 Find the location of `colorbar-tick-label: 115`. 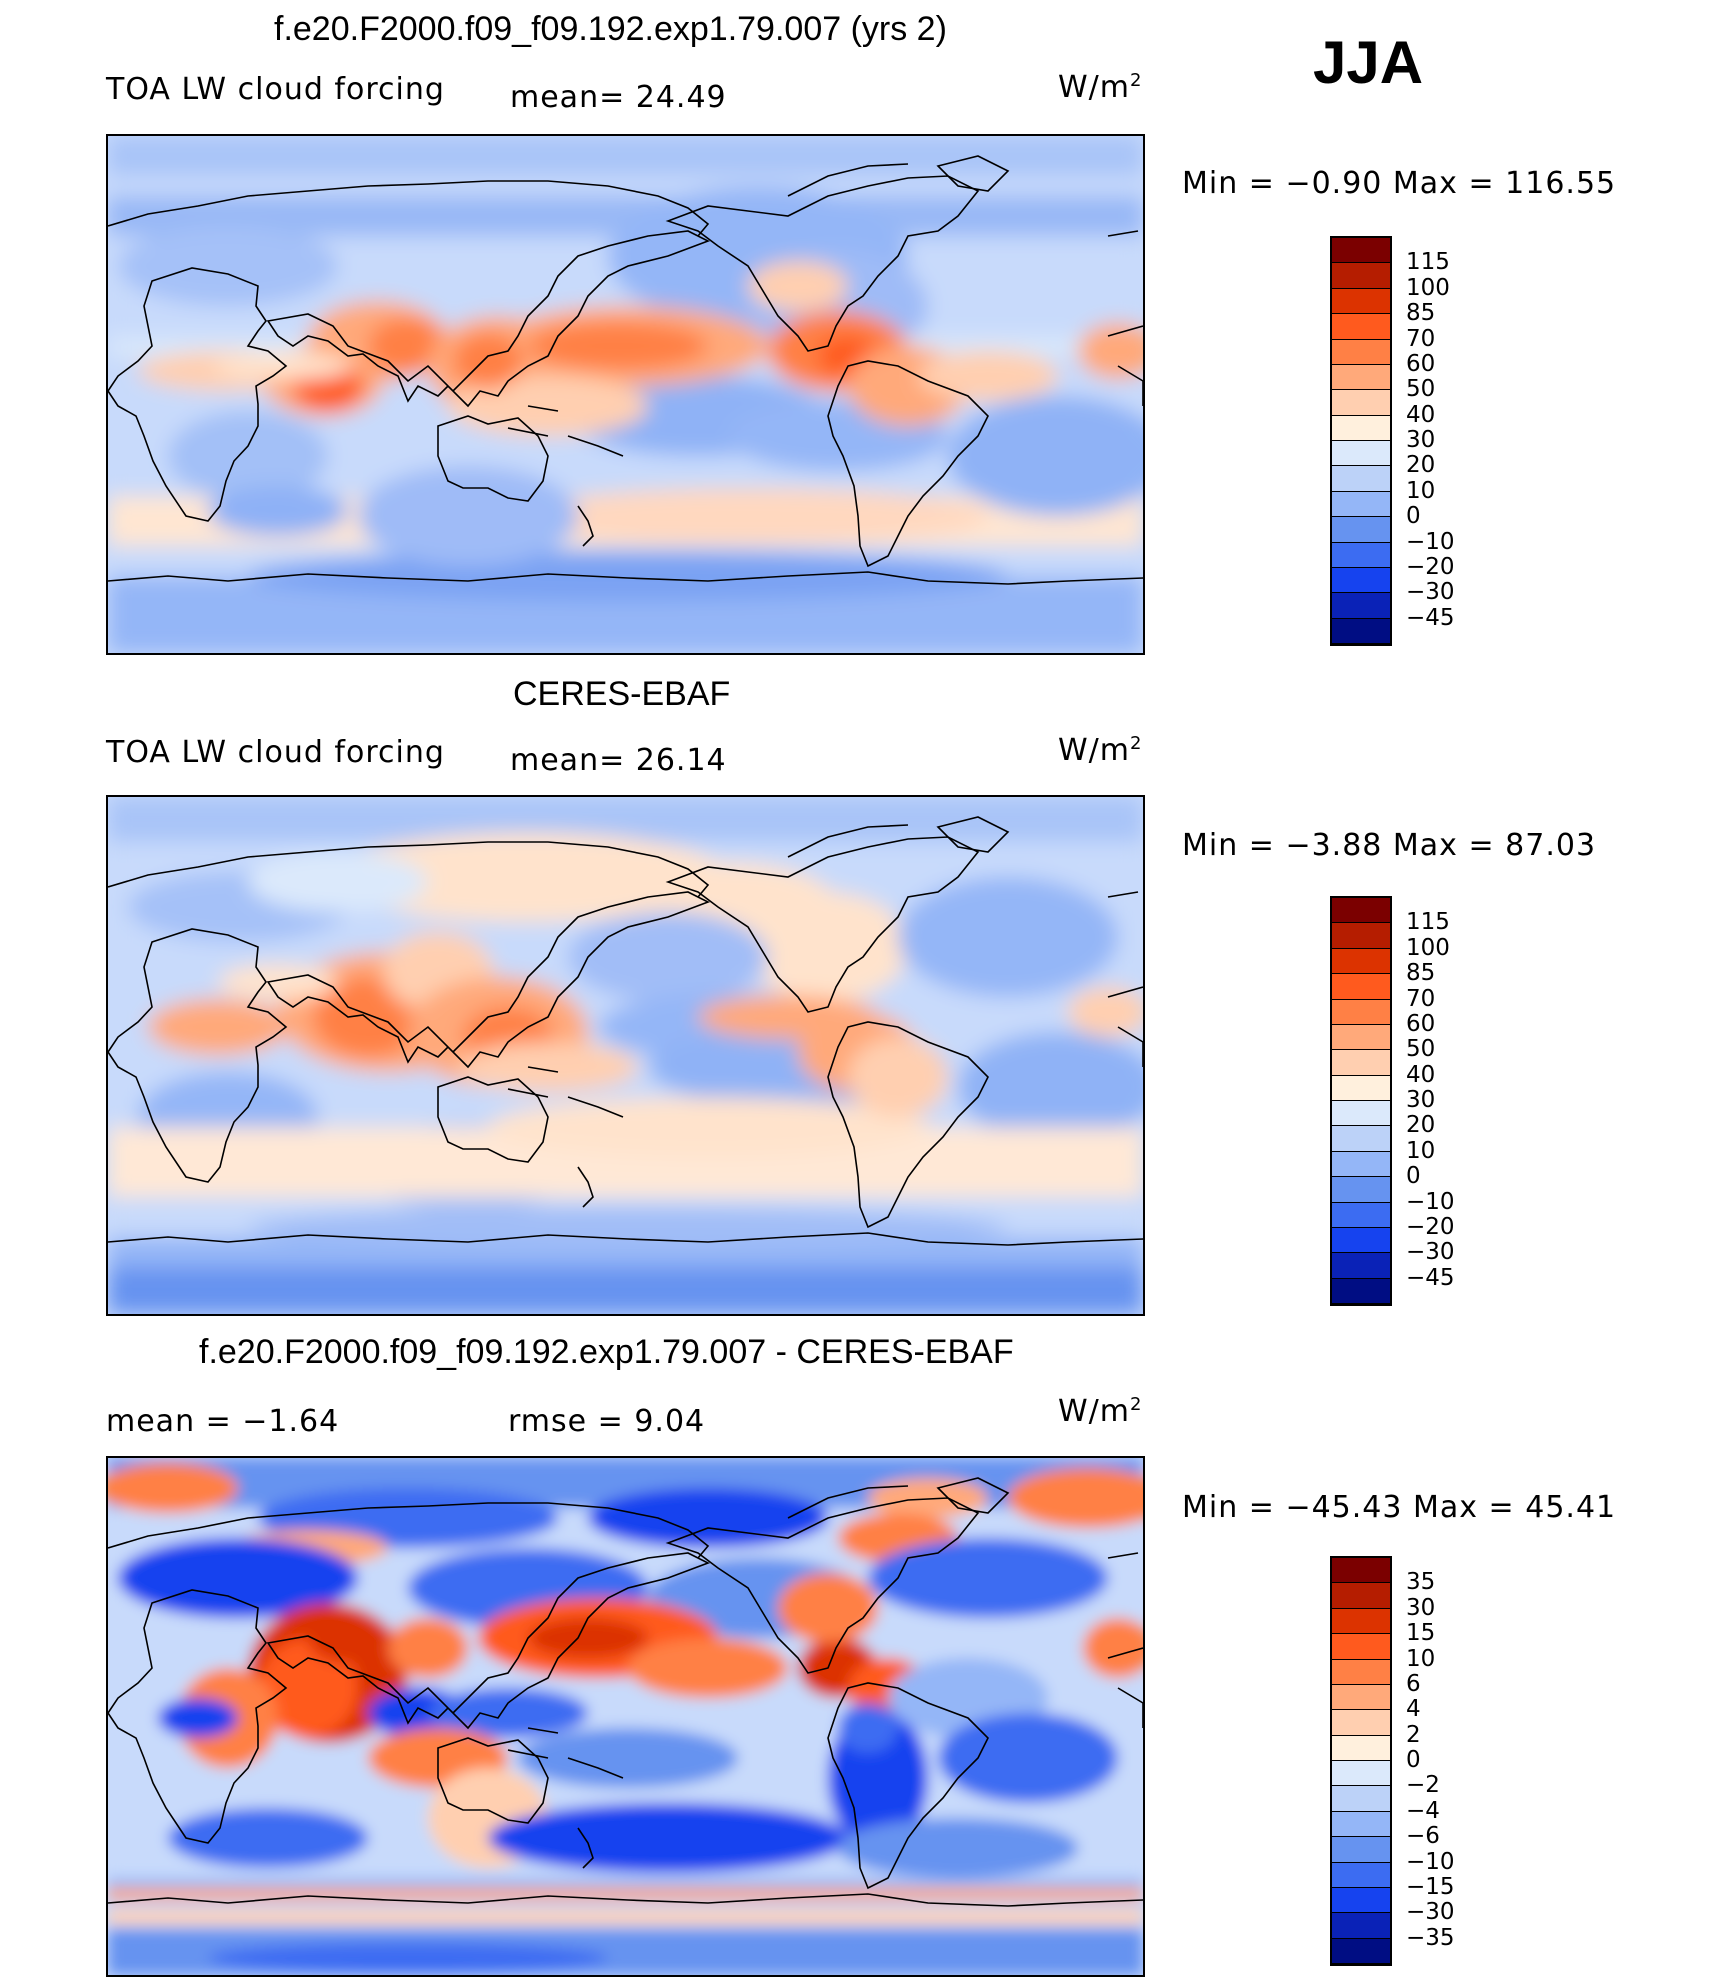

colorbar-tick-label: 115 is located at coordinates (1428, 922).